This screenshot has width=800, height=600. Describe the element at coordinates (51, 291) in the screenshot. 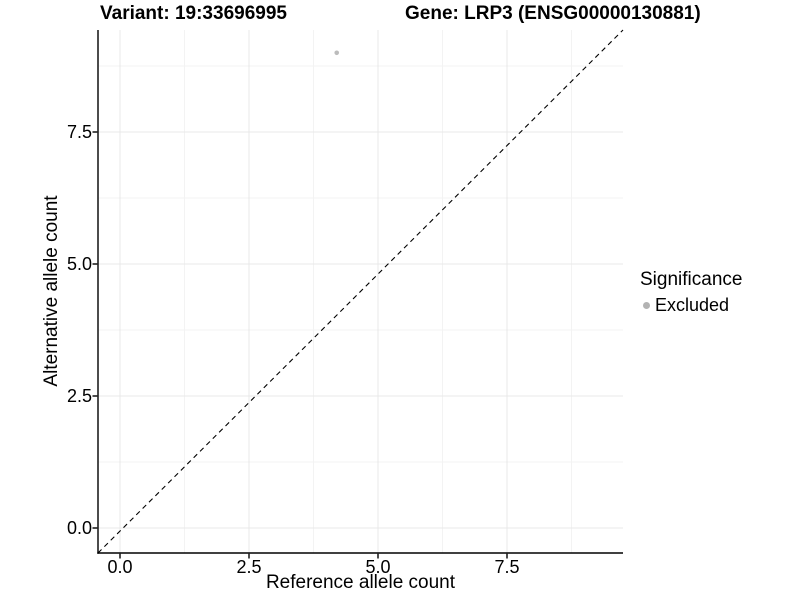

I see `y-axis-title: Alternative allele count` at that location.